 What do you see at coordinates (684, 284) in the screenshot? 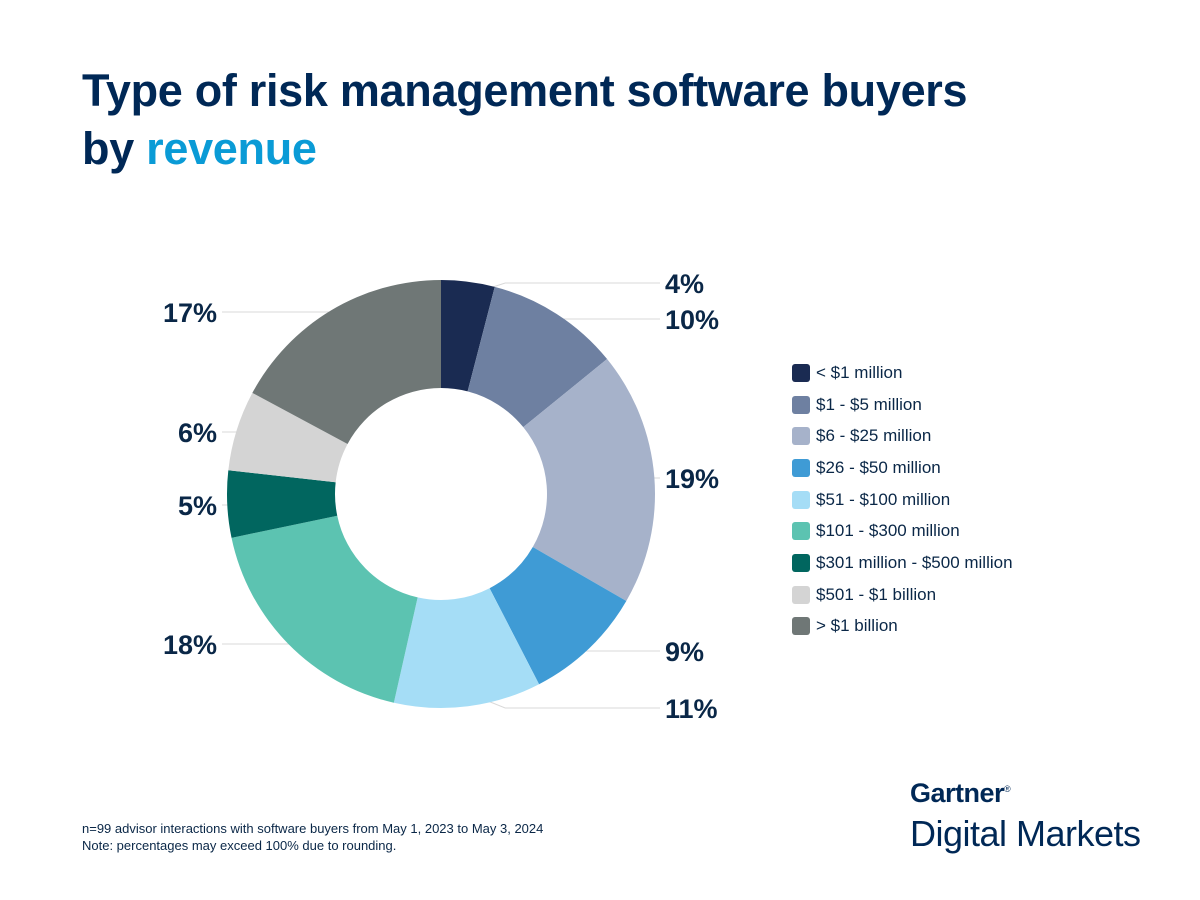
I see `data-label-0: 4%` at bounding box center [684, 284].